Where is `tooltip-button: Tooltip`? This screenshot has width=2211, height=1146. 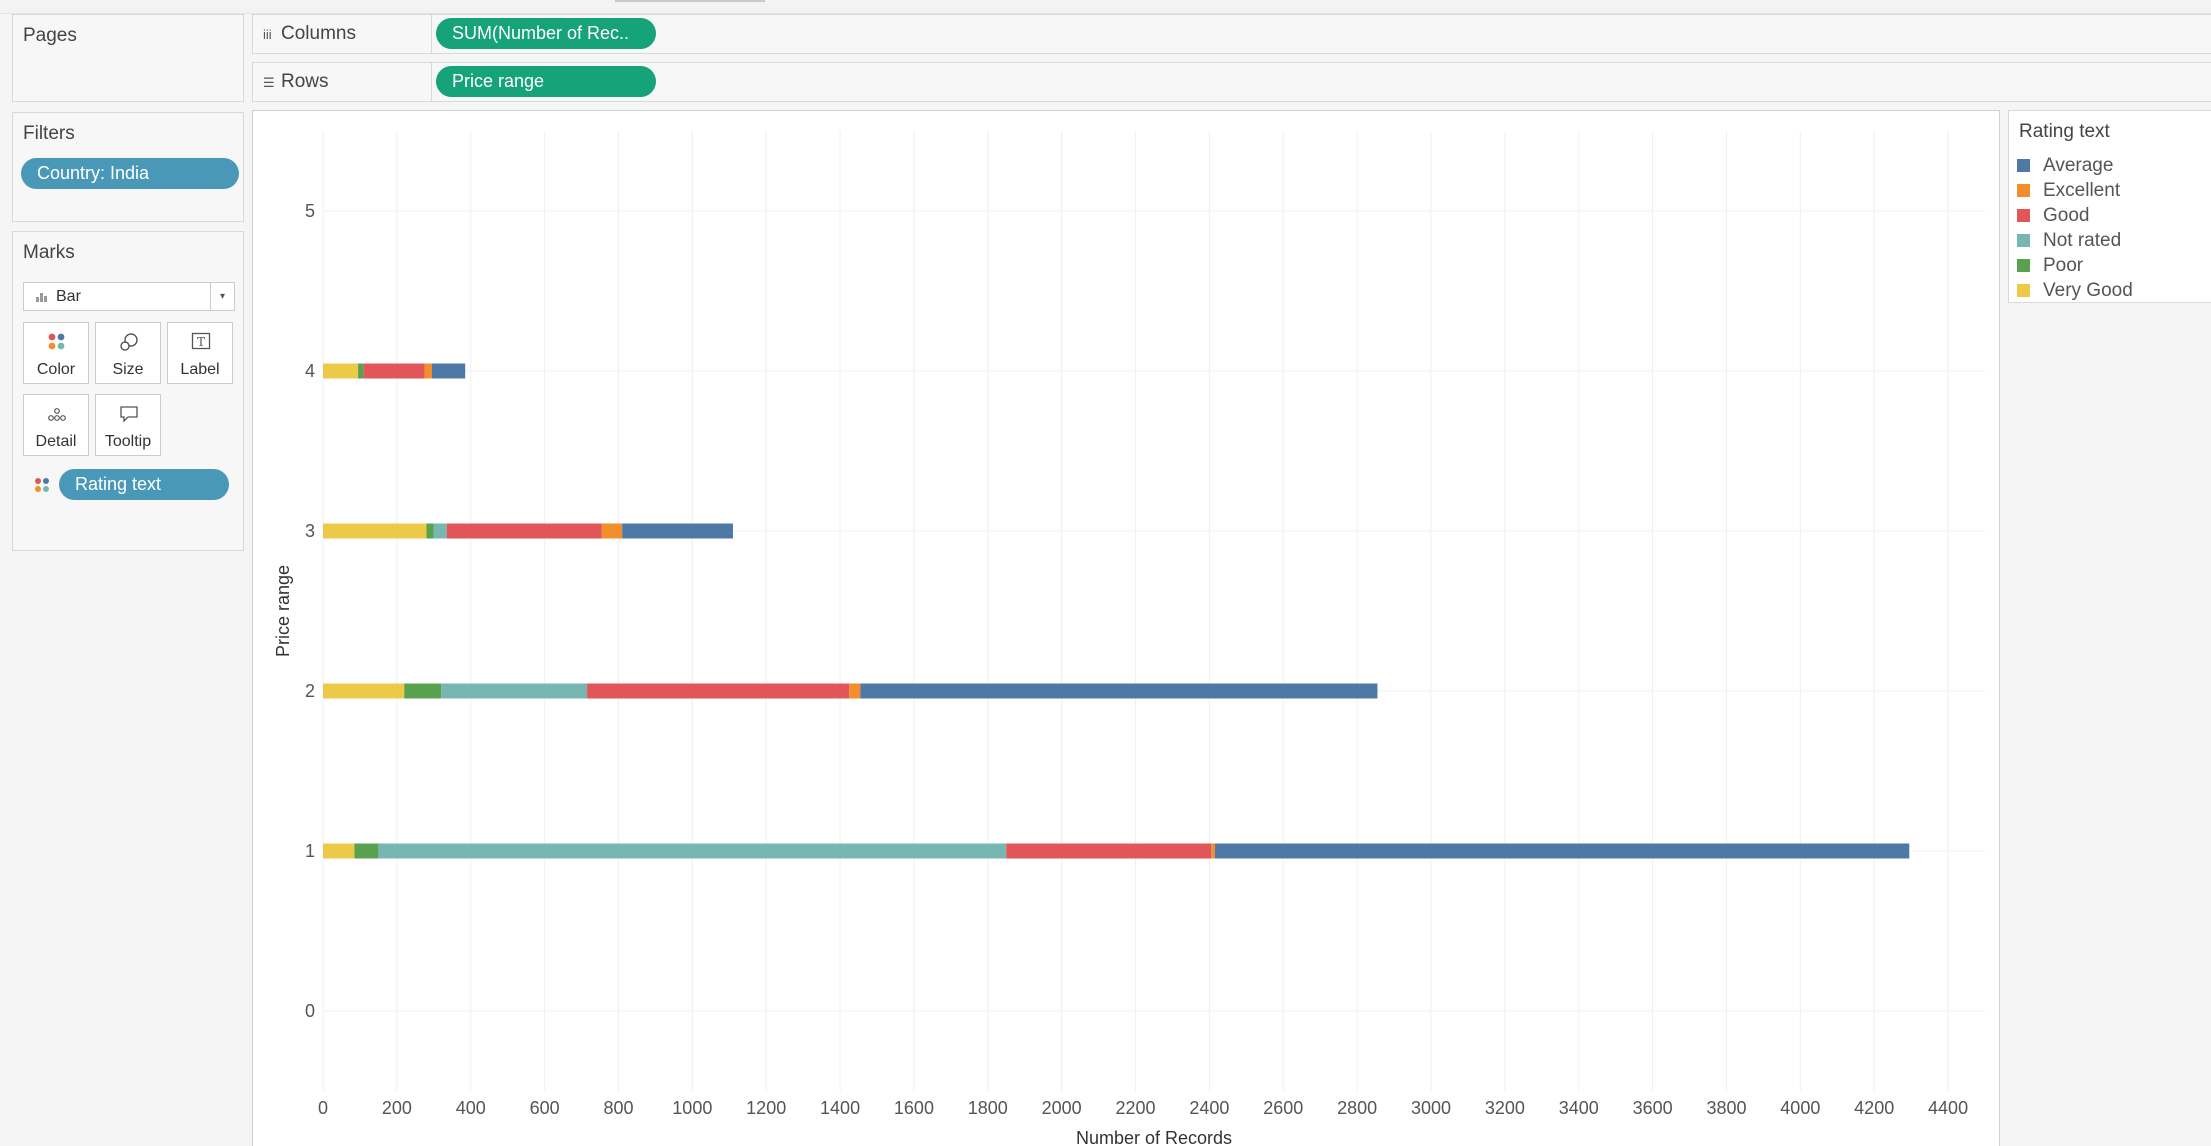
tooltip-button: Tooltip is located at coordinates (128, 425).